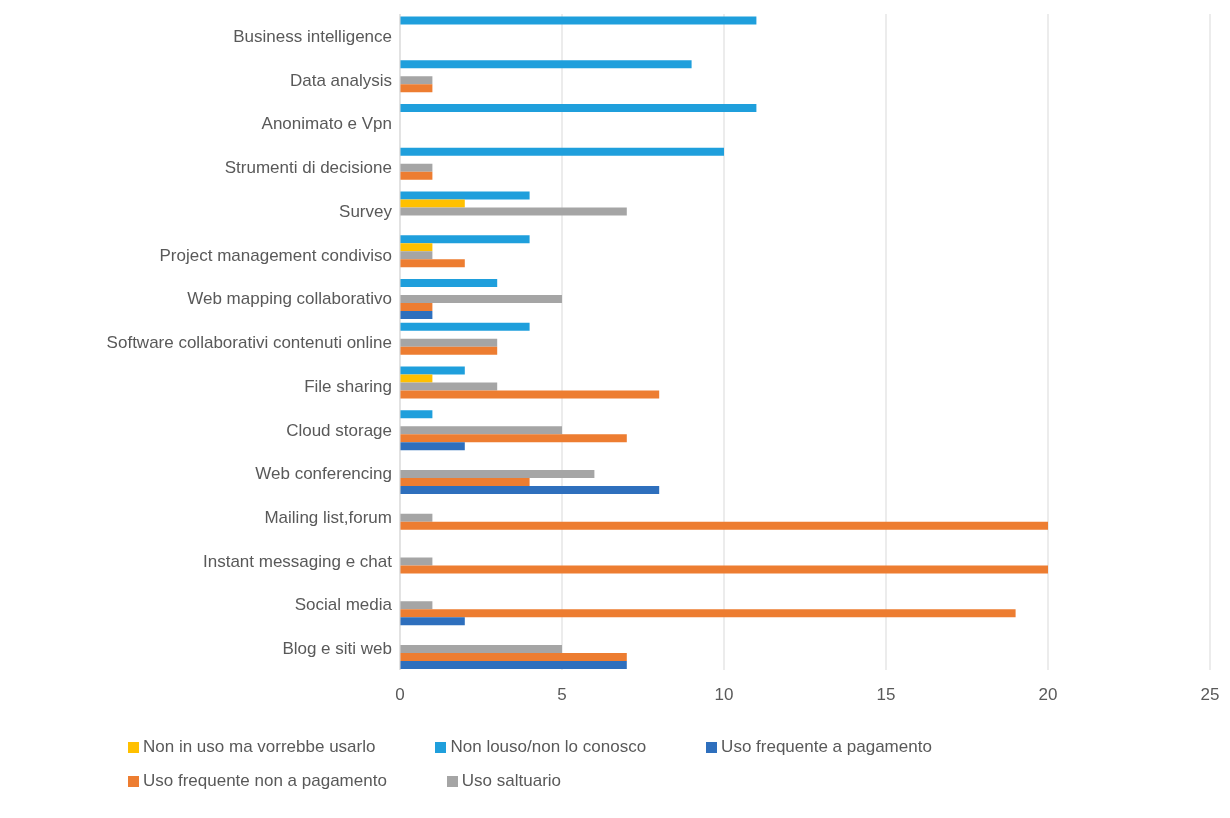  What do you see at coordinates (275, 255) in the screenshot?
I see `y-tick-label: Project management condiviso` at bounding box center [275, 255].